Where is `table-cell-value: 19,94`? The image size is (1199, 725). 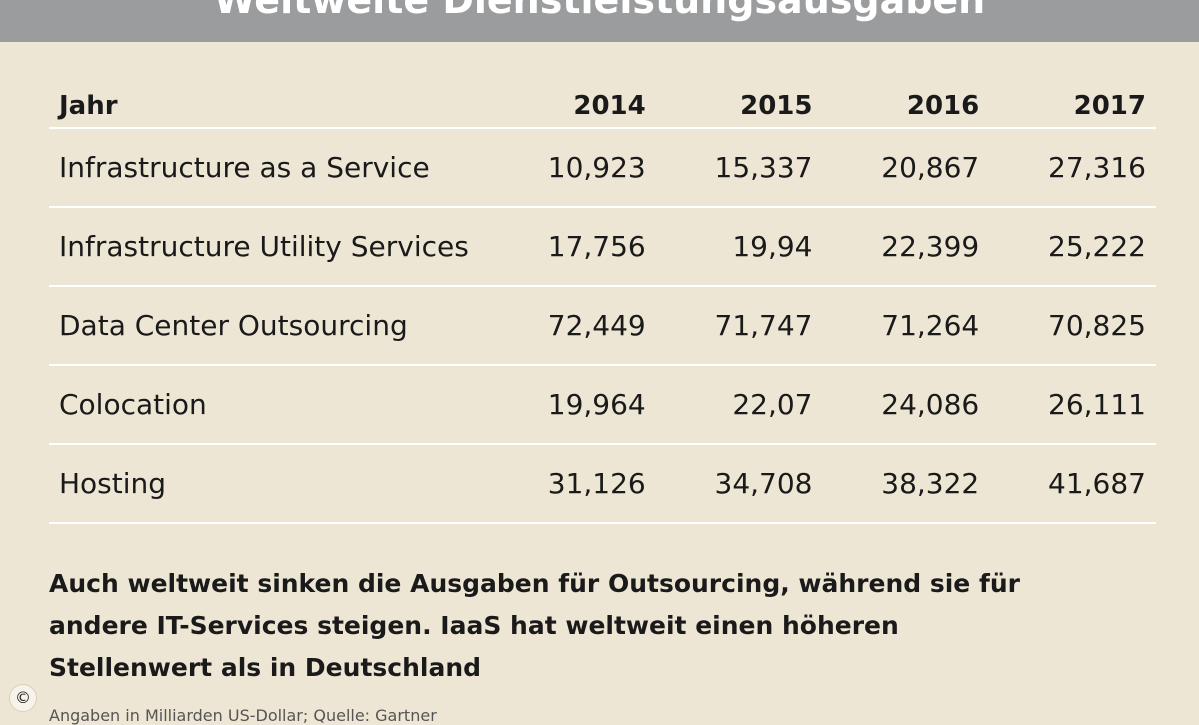 table-cell-value: 19,94 is located at coordinates (739, 247).